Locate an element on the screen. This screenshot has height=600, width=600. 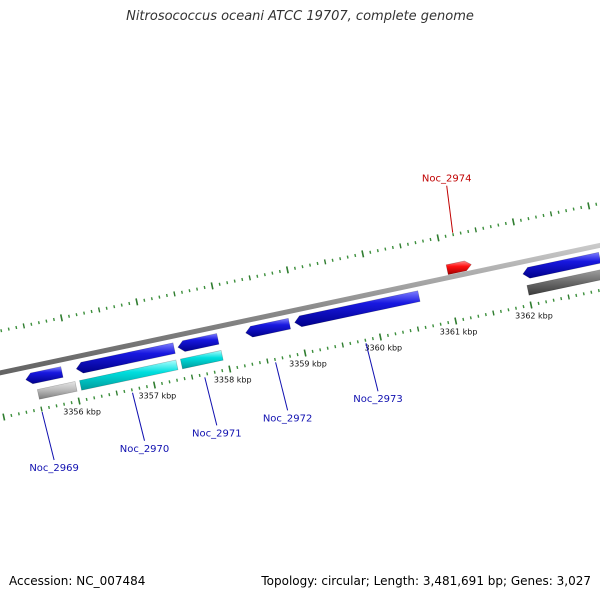
gene-label: Noc_2970 is located at coordinates (145, 449).